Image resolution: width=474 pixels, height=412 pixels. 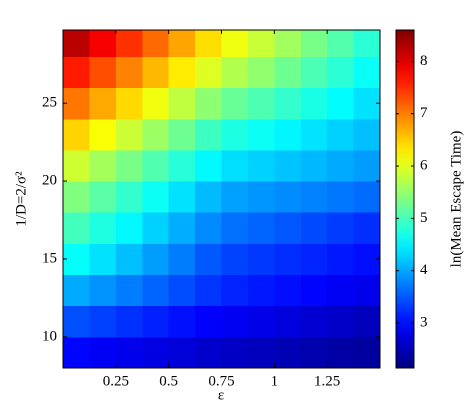 I want to click on x-tick-label: 0.25, so click(x=116, y=381).